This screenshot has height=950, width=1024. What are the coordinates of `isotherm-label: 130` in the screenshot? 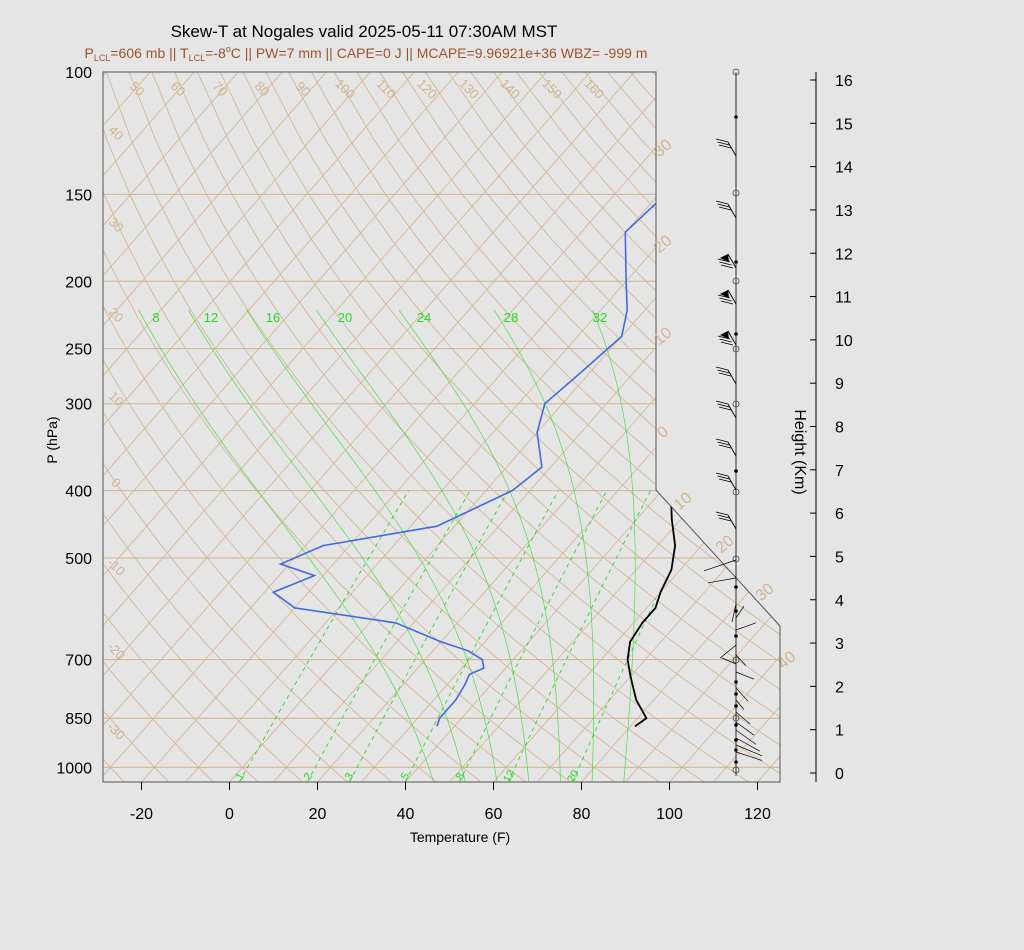 It's located at (469, 89).